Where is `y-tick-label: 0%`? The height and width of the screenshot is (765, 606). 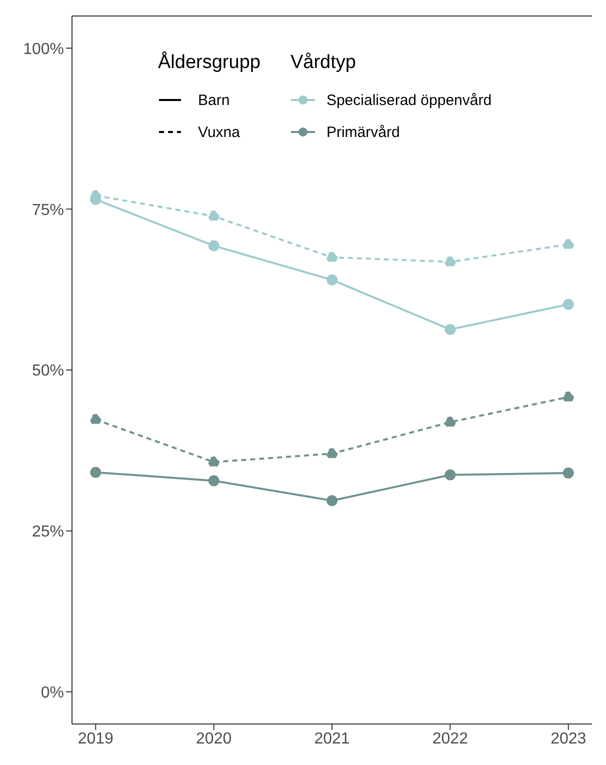 y-tick-label: 0% is located at coordinates (52, 693).